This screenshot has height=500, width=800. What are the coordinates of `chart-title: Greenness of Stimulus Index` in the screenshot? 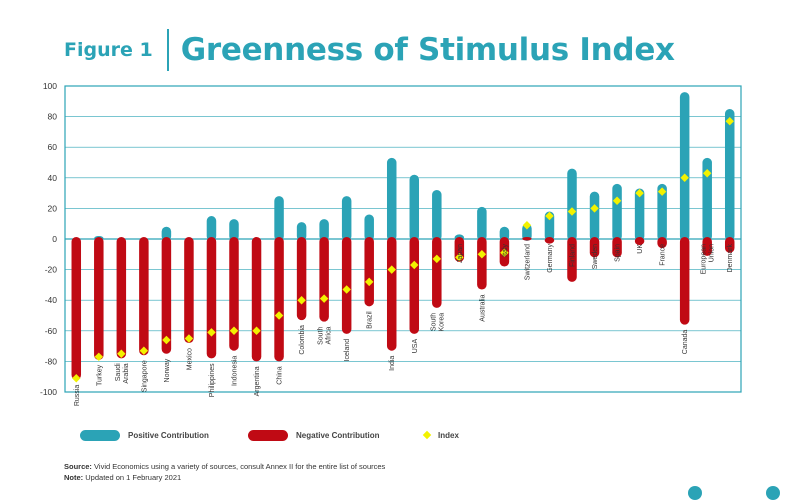 It's located at (427, 50).